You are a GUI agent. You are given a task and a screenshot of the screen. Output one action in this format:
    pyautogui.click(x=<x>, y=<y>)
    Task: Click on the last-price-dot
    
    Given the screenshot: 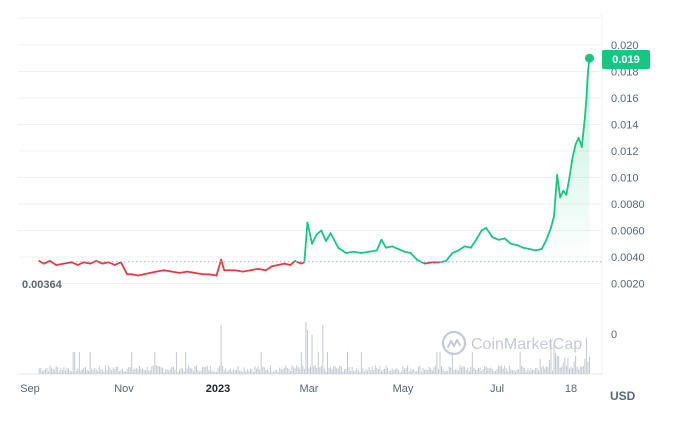 What is the action you would take?
    pyautogui.click(x=589, y=58)
    